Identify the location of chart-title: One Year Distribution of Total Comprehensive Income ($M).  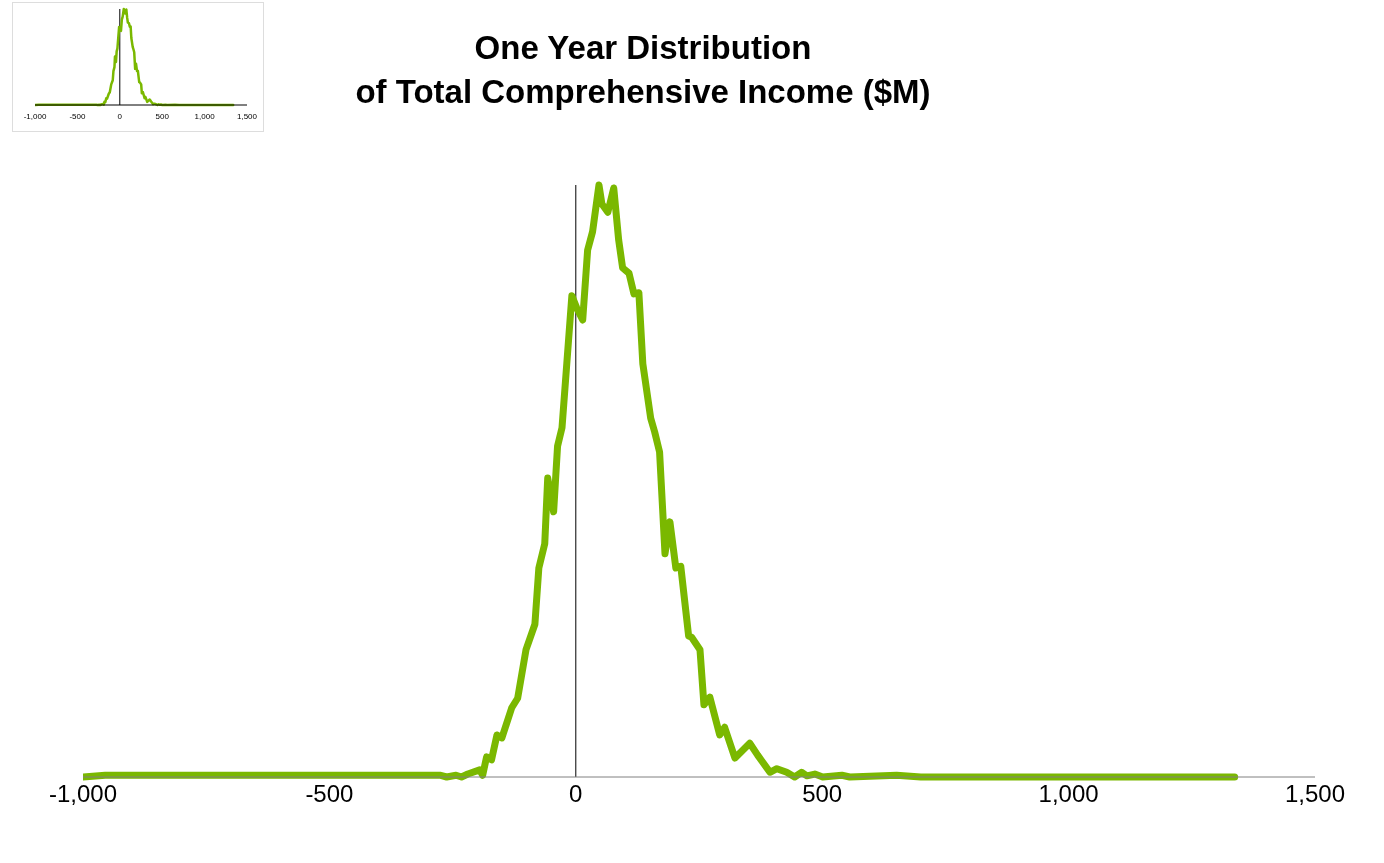
(643, 70).